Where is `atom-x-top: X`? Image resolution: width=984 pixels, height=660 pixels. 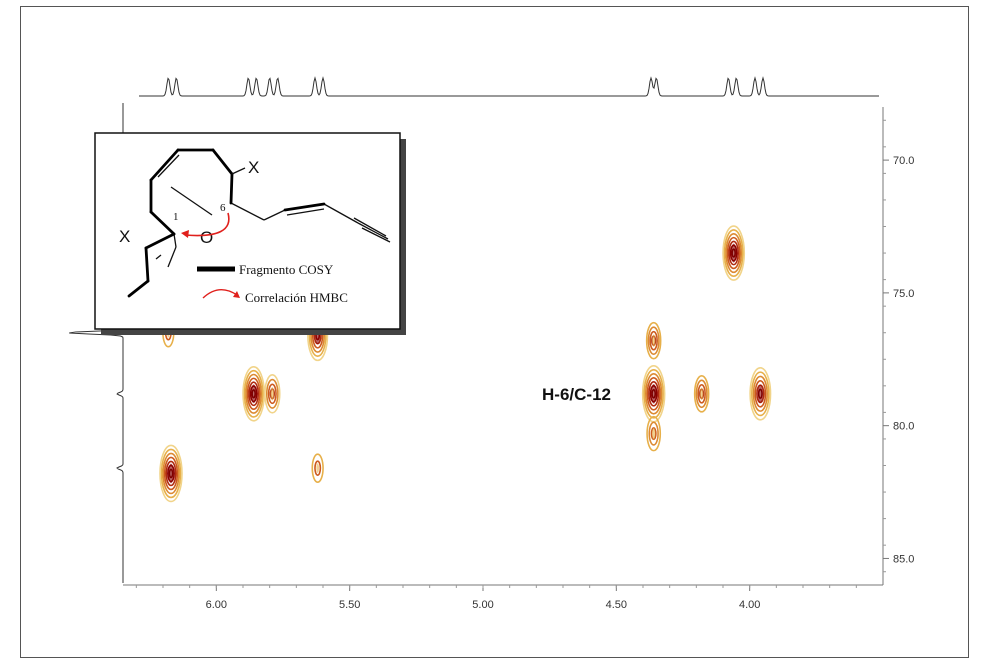
atom-x-top: X is located at coordinates (253, 167).